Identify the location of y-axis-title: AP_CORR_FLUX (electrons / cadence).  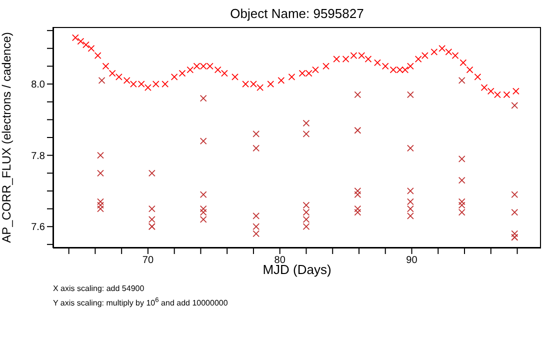
(7, 137).